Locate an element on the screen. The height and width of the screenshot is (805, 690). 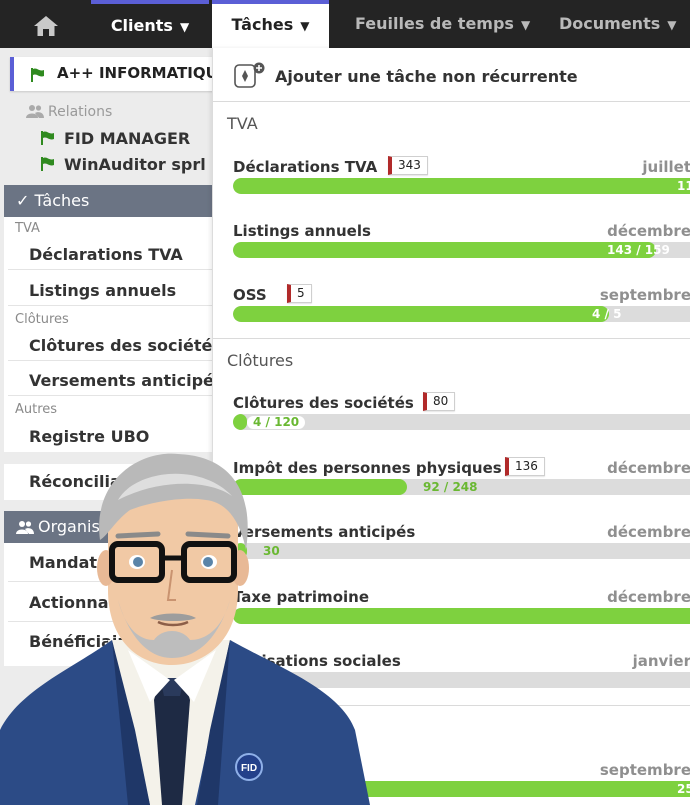
sidebar-link-declarations-tva: Déclarations TVA is located at coordinates (106, 254).